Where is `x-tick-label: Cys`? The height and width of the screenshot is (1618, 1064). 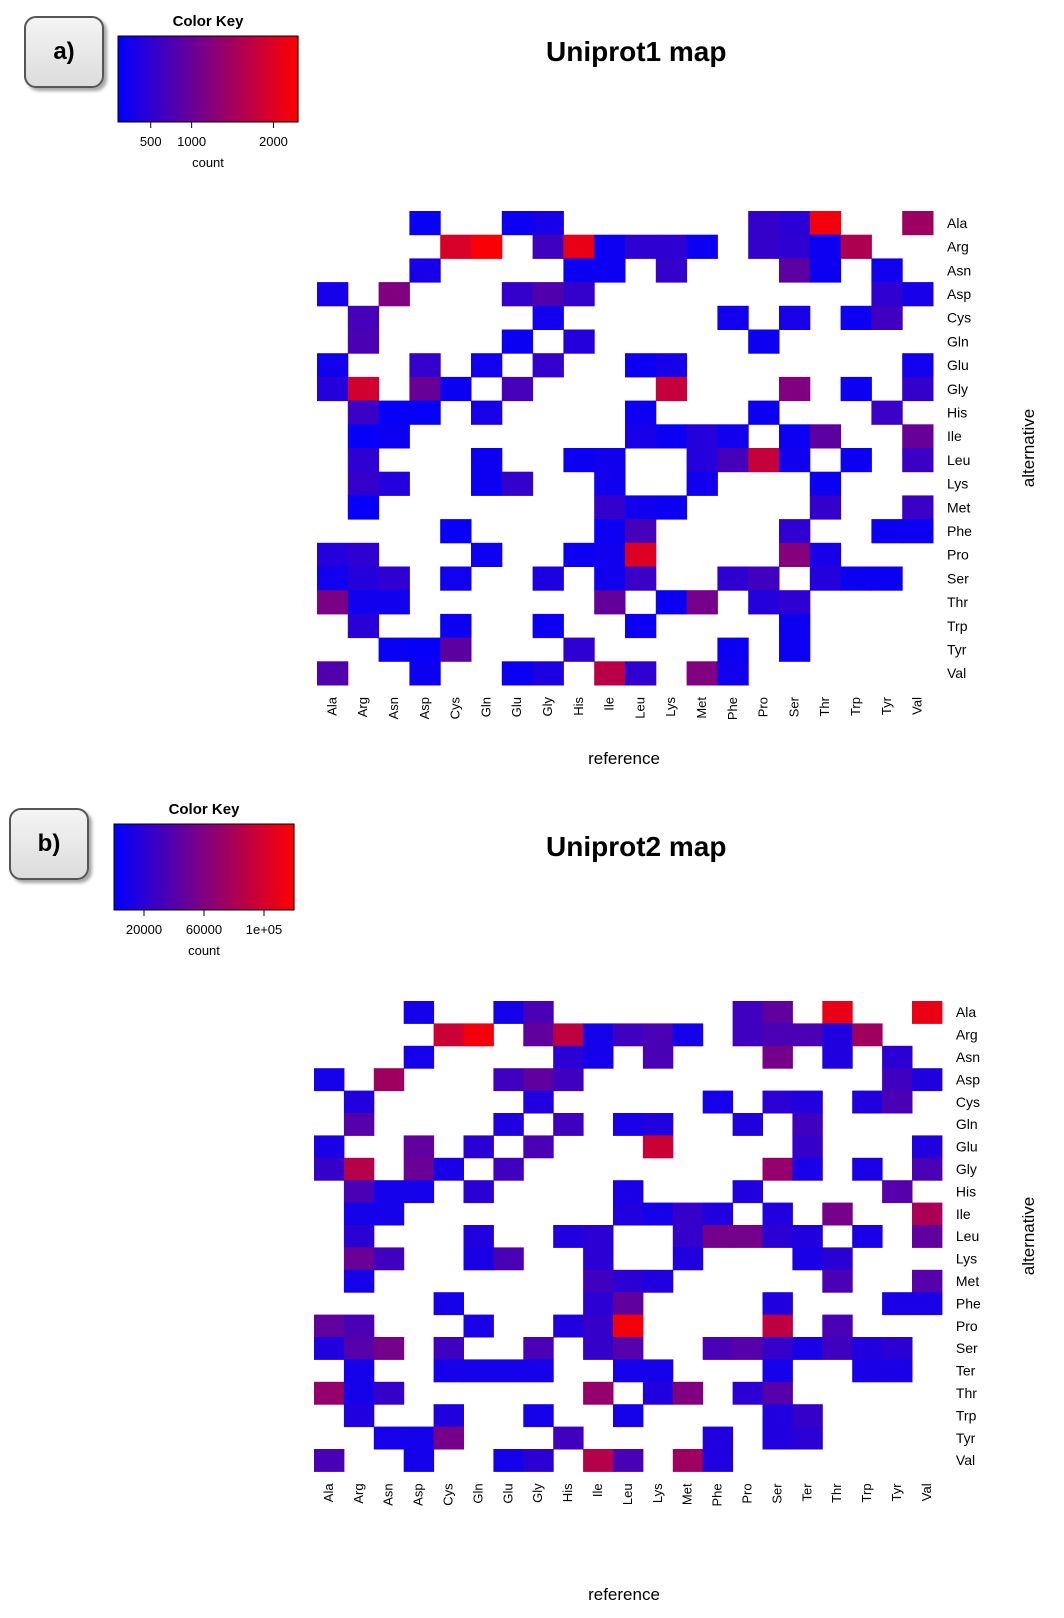 x-tick-label: Cys is located at coordinates (448, 1494).